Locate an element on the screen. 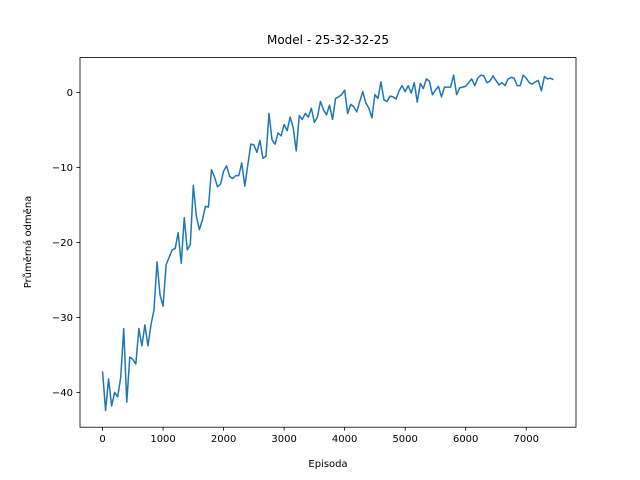  y-tick-label: 0 is located at coordinates (70, 93).